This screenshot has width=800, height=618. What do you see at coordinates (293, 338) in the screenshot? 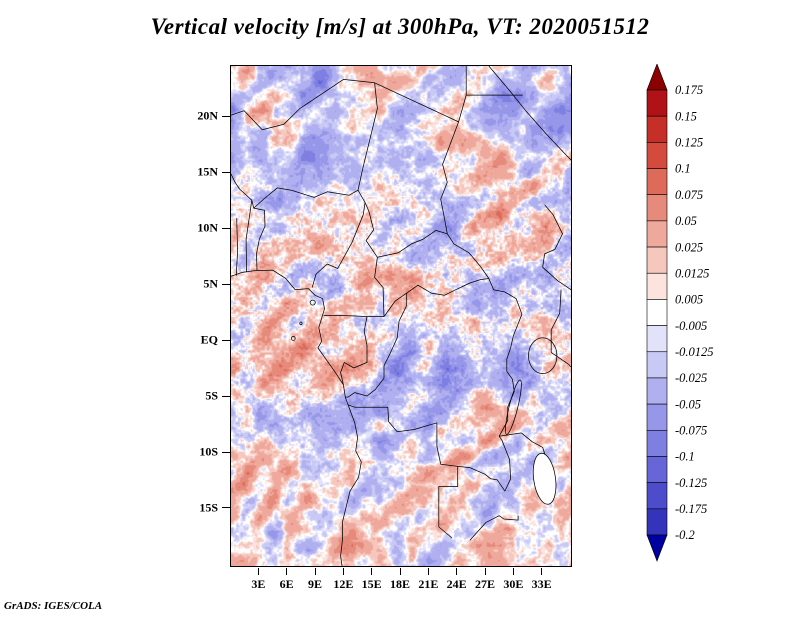
I see `sao-tome-island-outline` at bounding box center [293, 338].